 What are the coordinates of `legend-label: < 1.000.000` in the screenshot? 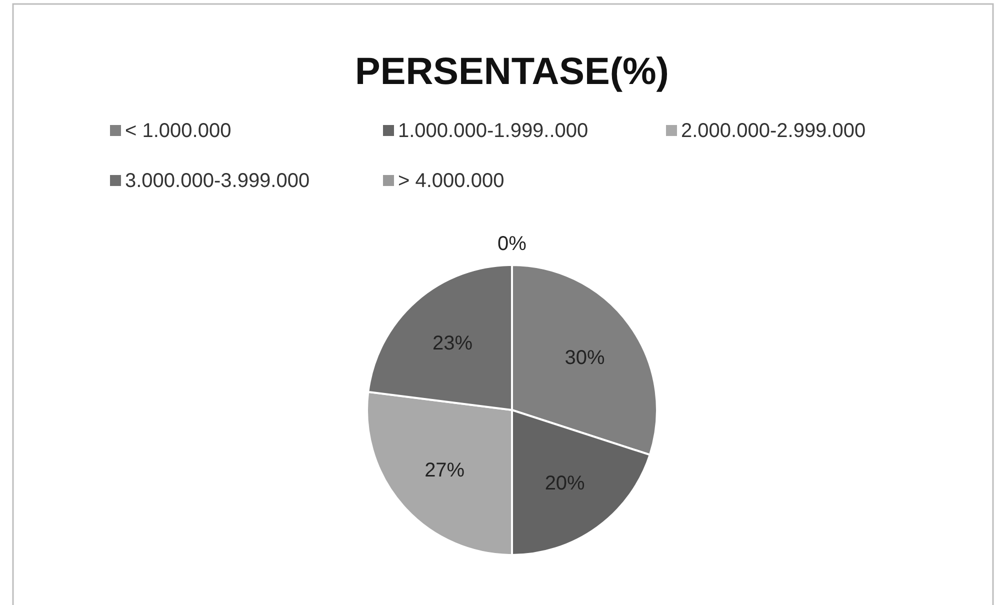 It's located at (178, 131).